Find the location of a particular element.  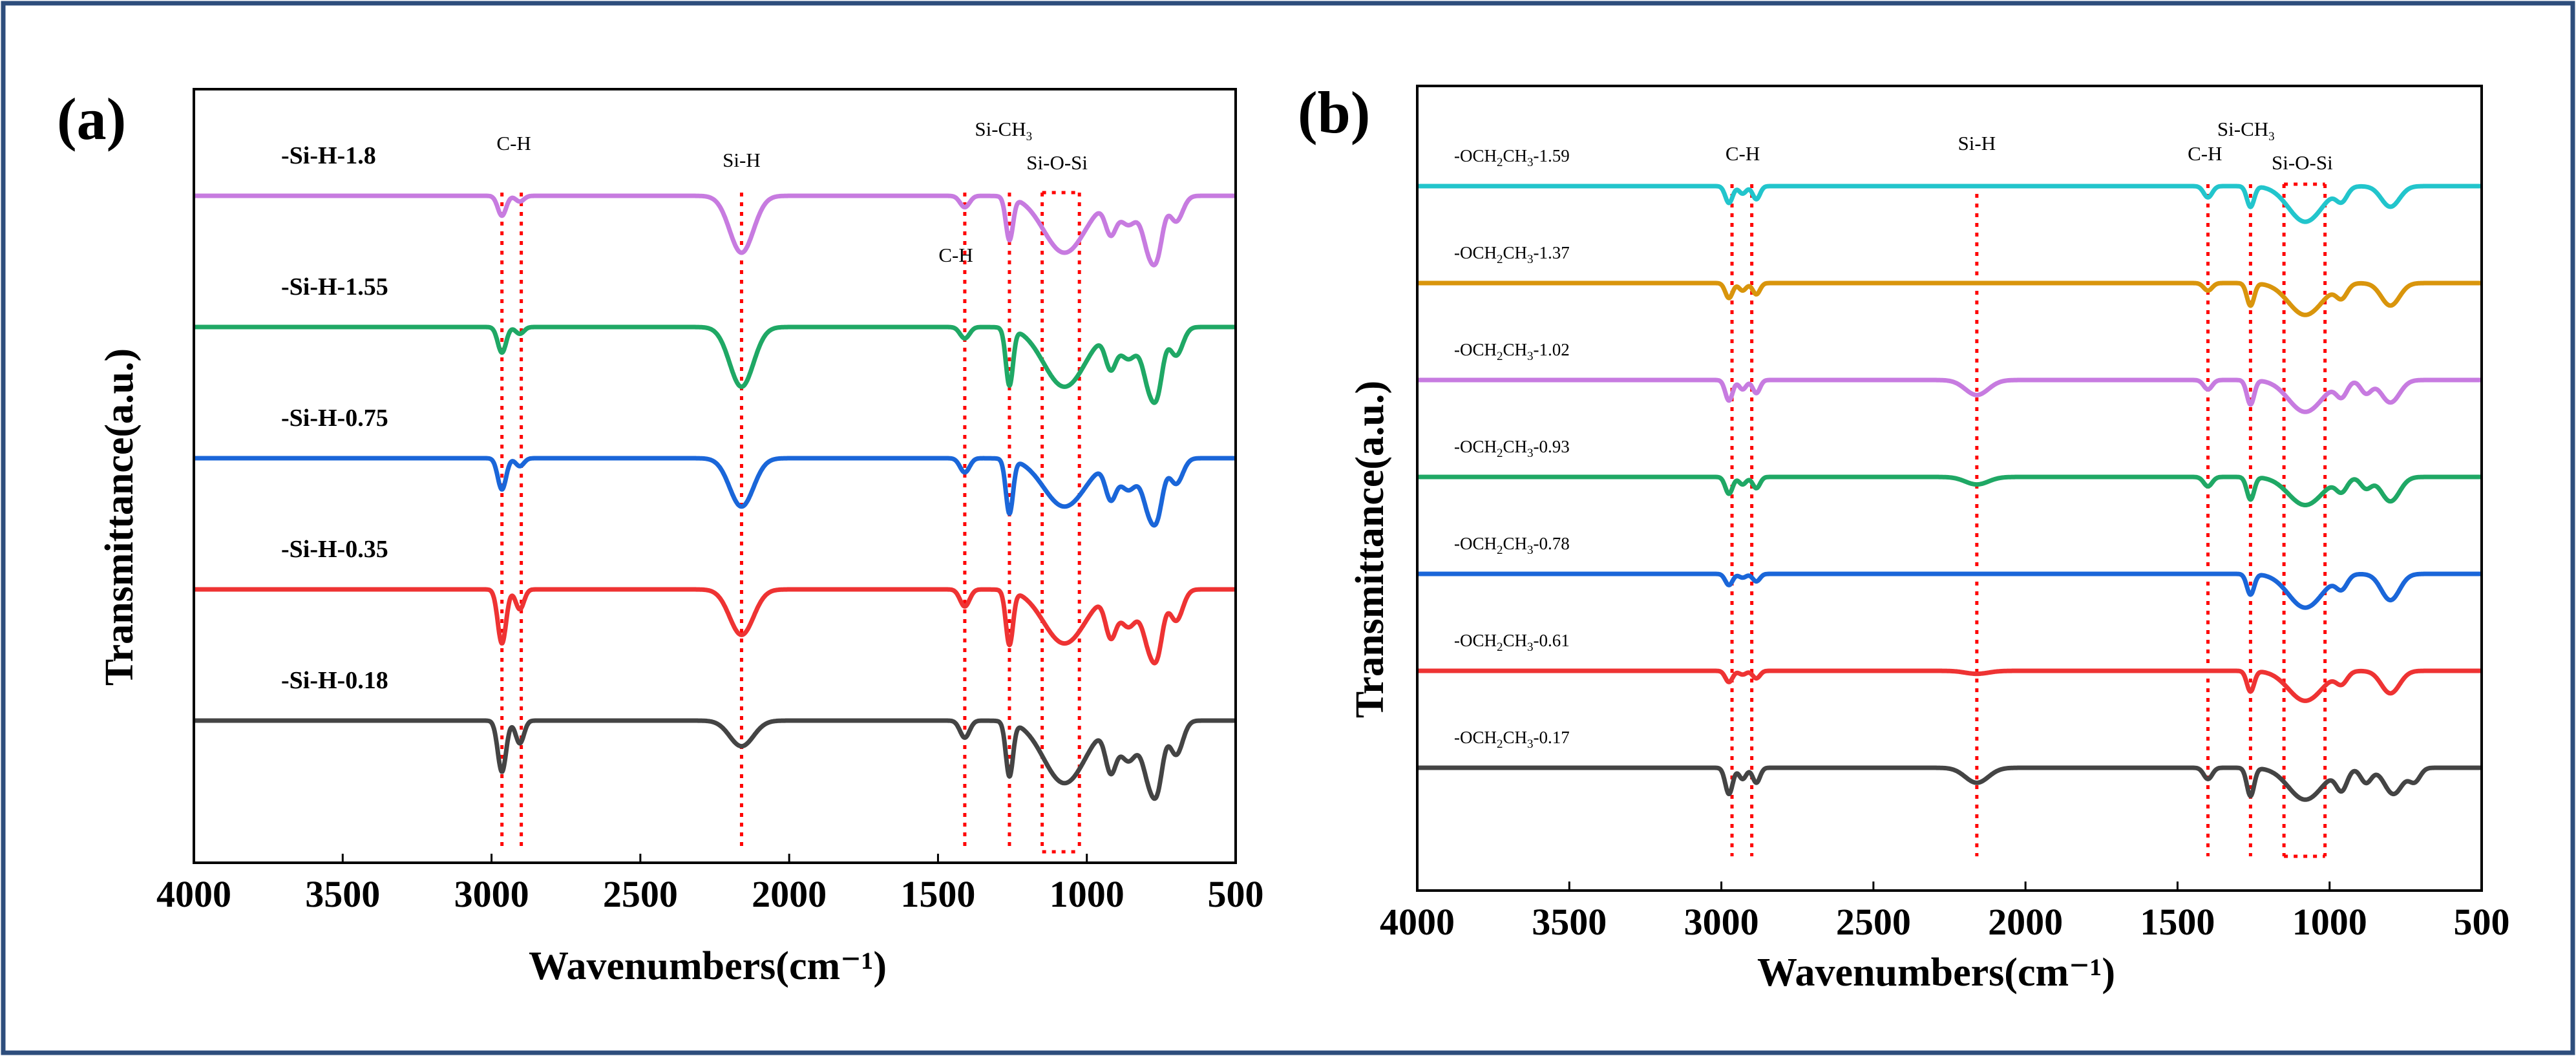

panel-b-series-label: -OCH2CH3-0.61 is located at coordinates (1512, 642).